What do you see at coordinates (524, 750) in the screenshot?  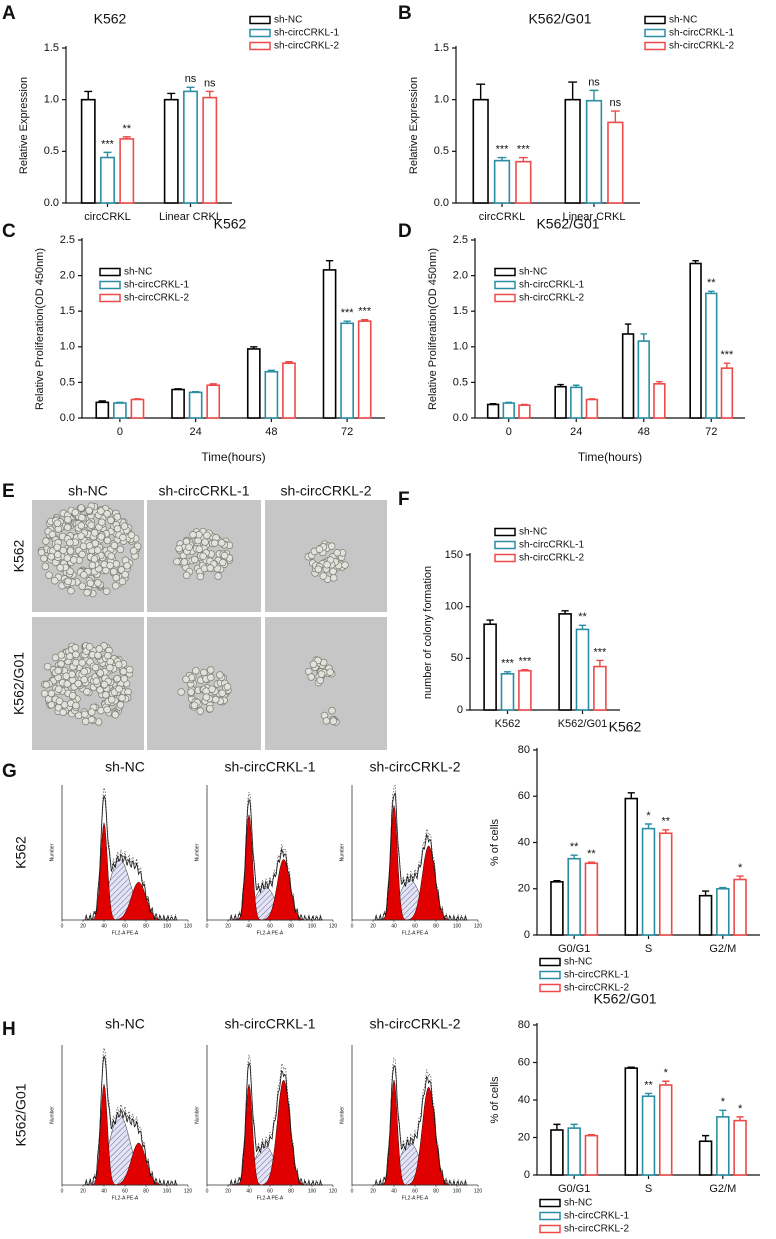 I see `y-tick-label: 80` at bounding box center [524, 750].